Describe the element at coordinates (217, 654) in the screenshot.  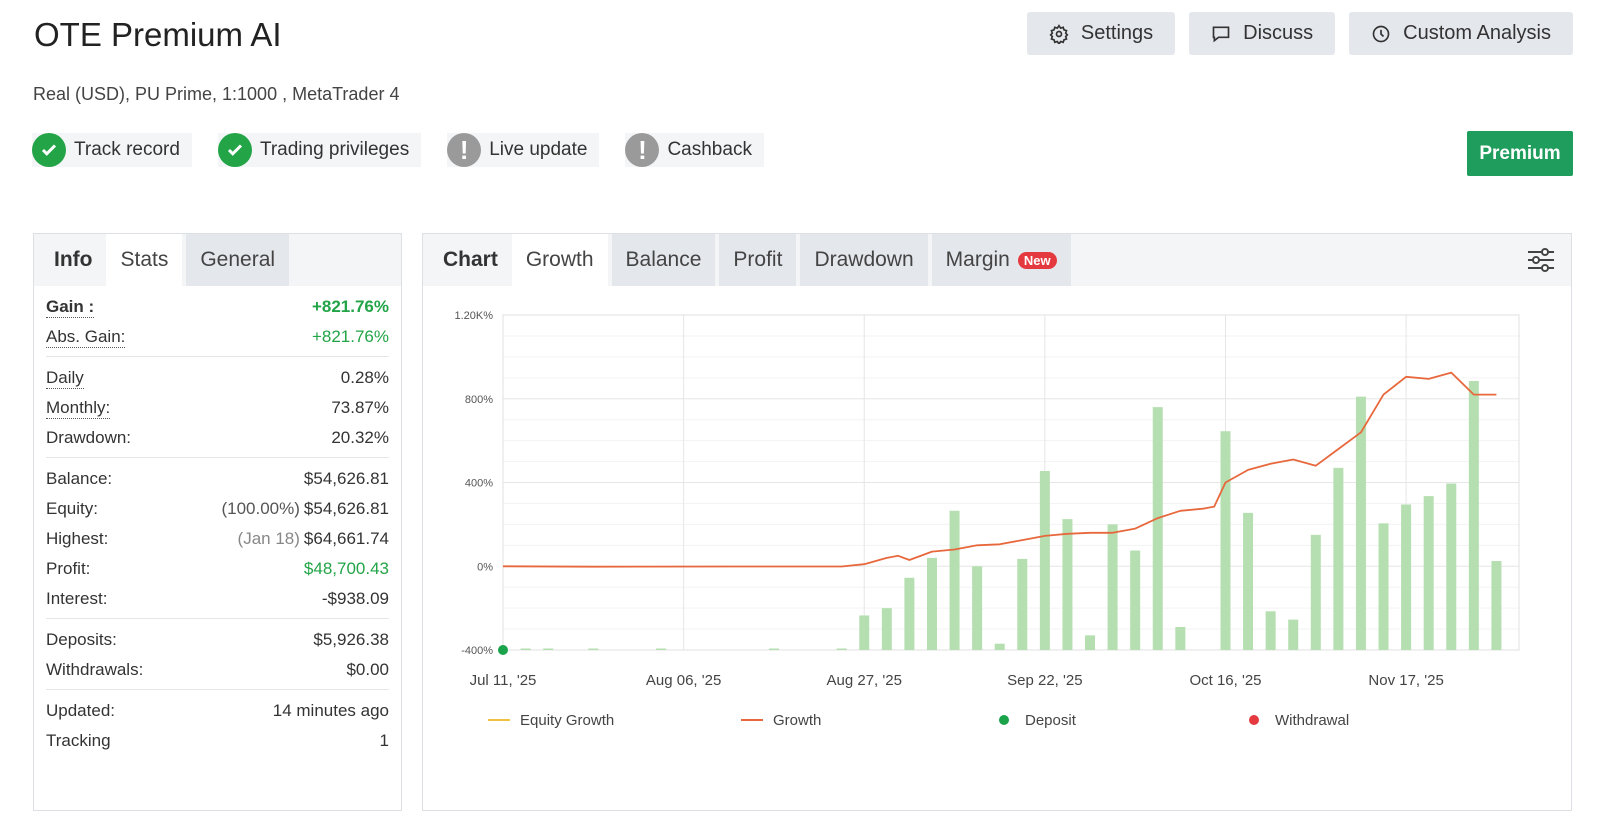
I see `stats-group-deposits: Deposits: $5,926.38 Withdrawals: $0.00` at that location.